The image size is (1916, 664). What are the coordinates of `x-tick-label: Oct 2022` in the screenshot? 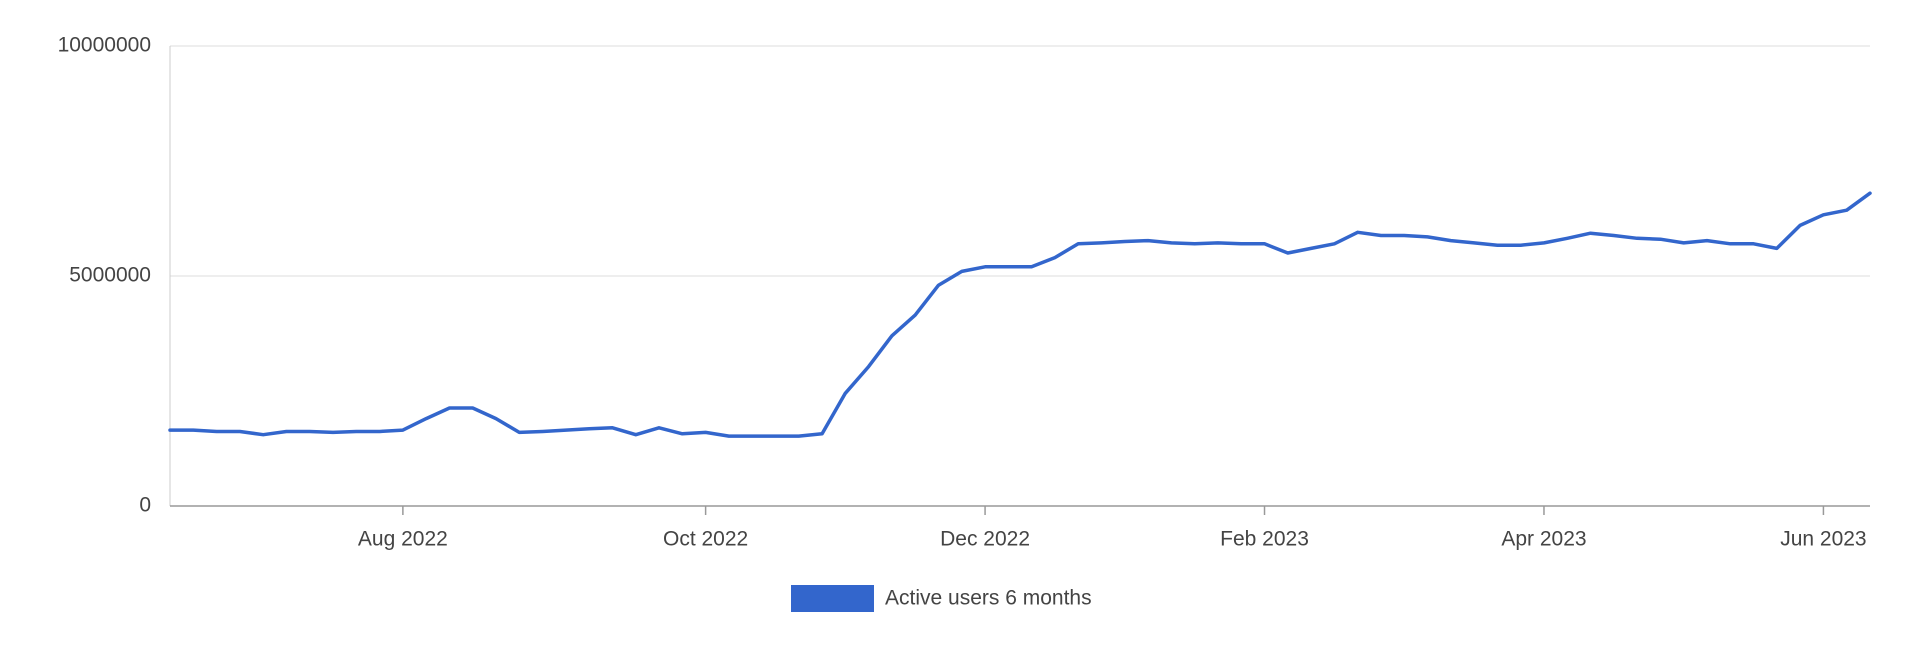 It's located at (705, 539).